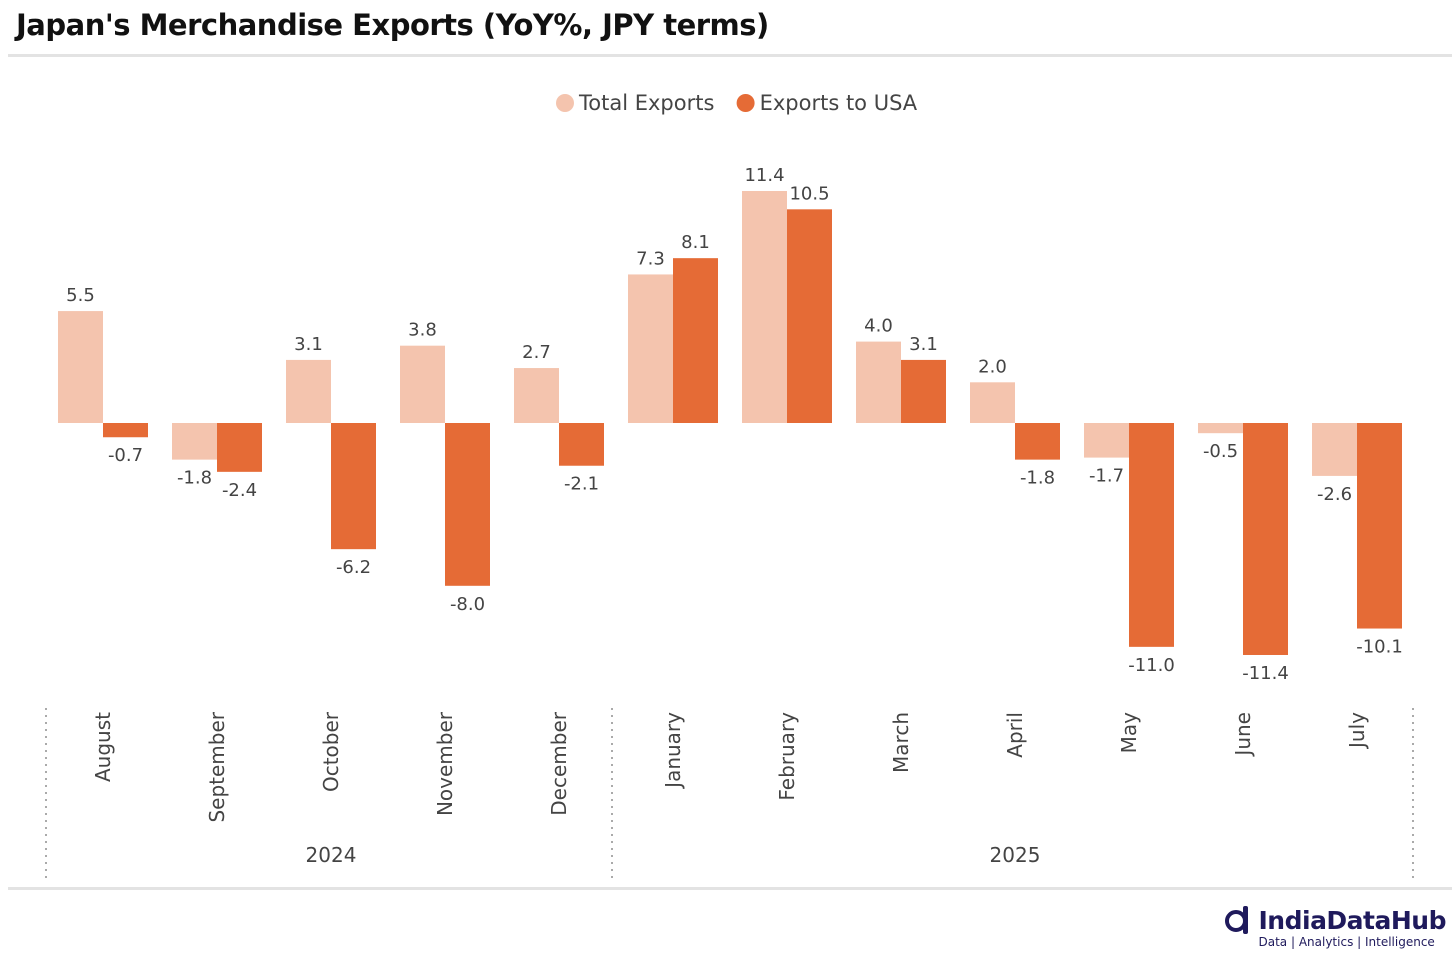 The width and height of the screenshot is (1456, 969). I want to click on year-label: 2025, so click(1015, 855).